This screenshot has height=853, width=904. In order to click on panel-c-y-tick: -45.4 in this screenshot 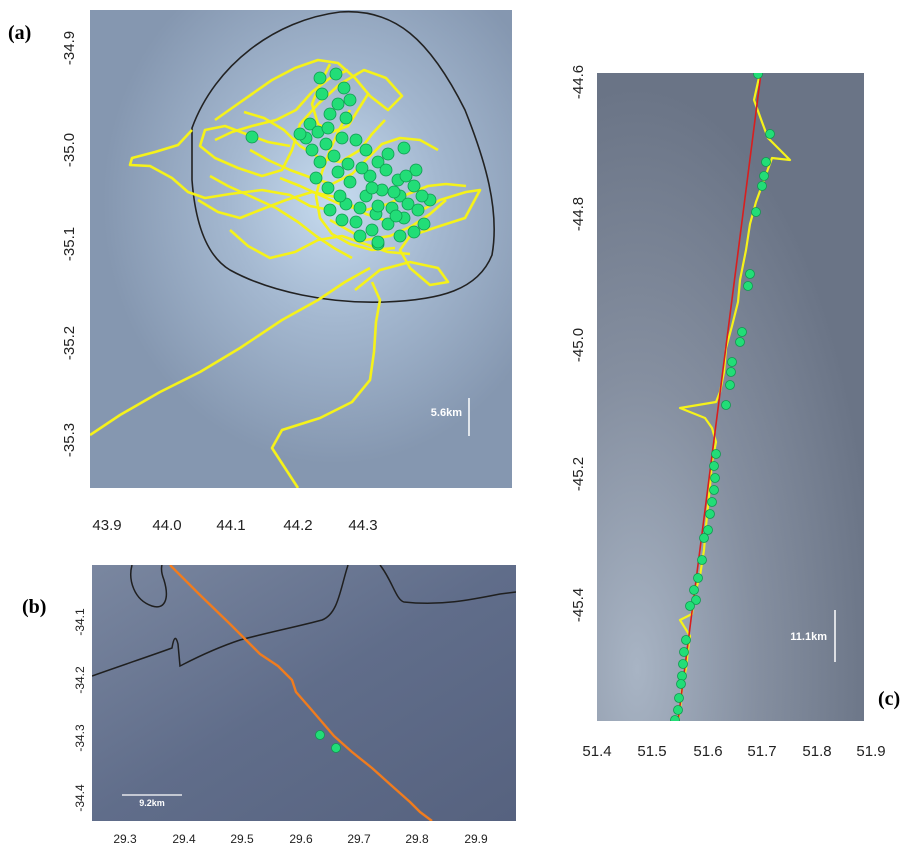, I will do `click(578, 605)`.